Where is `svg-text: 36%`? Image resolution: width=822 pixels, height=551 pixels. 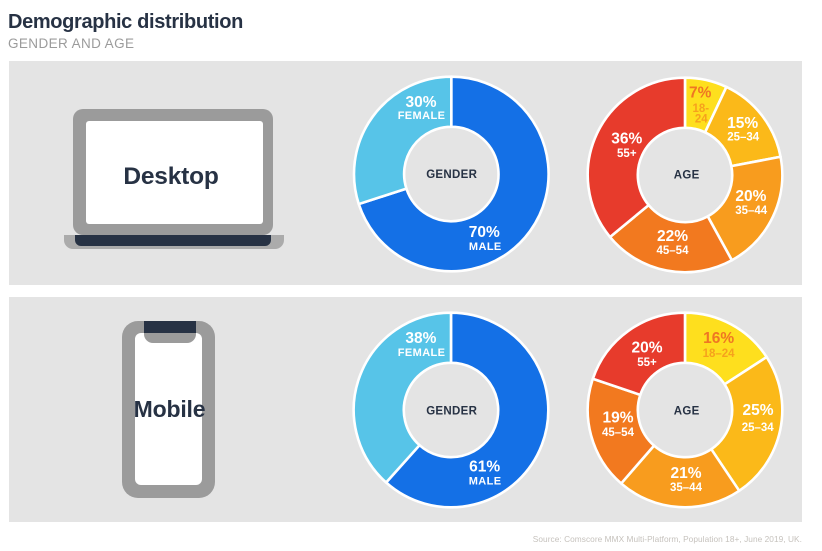
svg-text: 36% is located at coordinates (626, 139).